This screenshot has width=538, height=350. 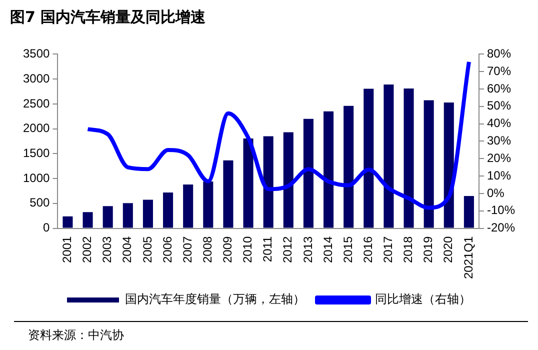 What do you see at coordinates (499, 53) in the screenshot?
I see `y2-tick-label: 80%` at bounding box center [499, 53].